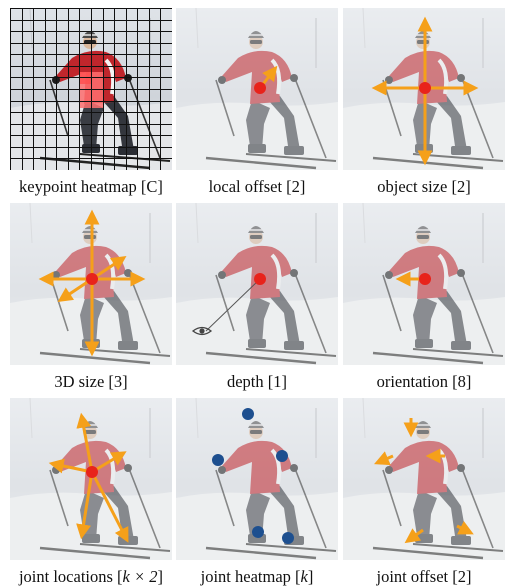 Image resolution: width=514 pixels, height=588 pixels. I want to click on panel-joint-offset, so click(424, 479).